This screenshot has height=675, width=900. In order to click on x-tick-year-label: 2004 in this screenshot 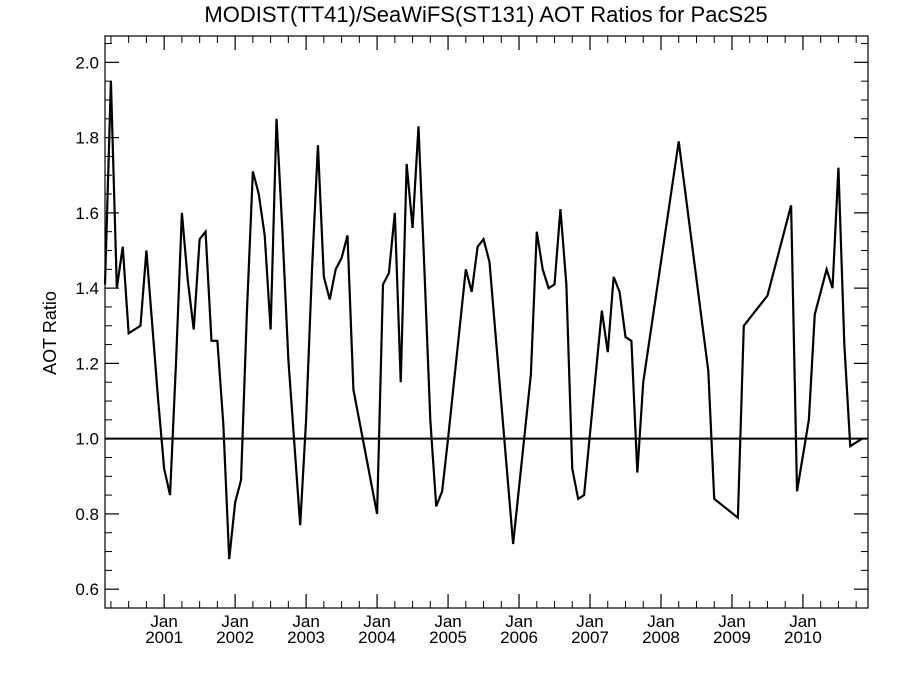, I will do `click(377, 637)`.